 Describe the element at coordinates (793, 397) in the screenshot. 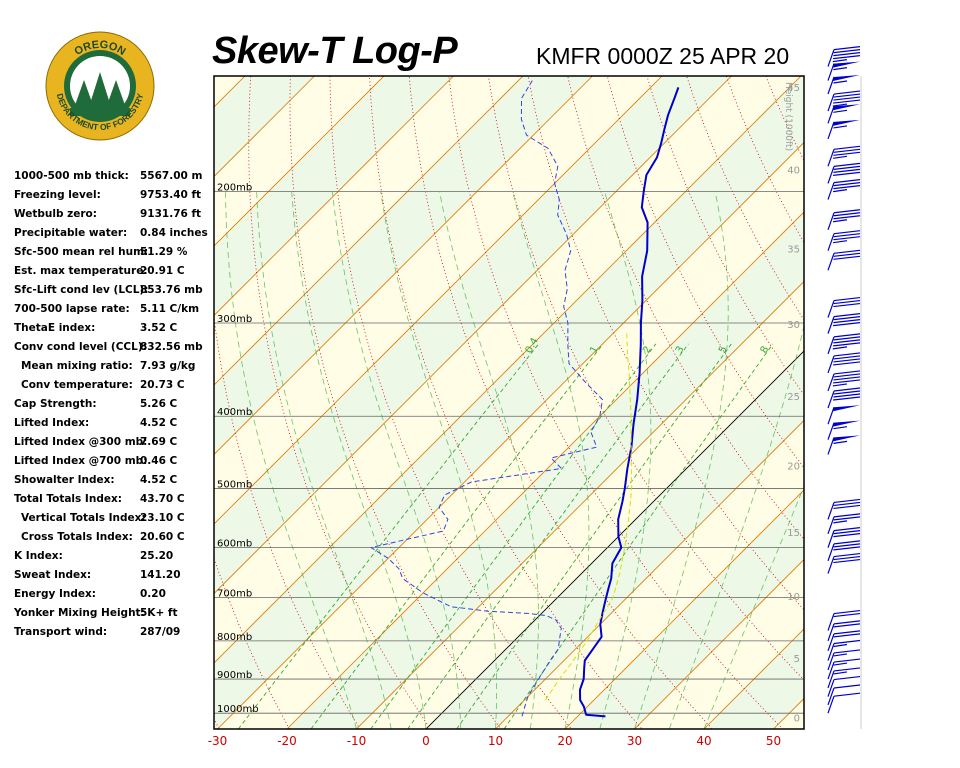

I see `height-tick-label: 25` at that location.